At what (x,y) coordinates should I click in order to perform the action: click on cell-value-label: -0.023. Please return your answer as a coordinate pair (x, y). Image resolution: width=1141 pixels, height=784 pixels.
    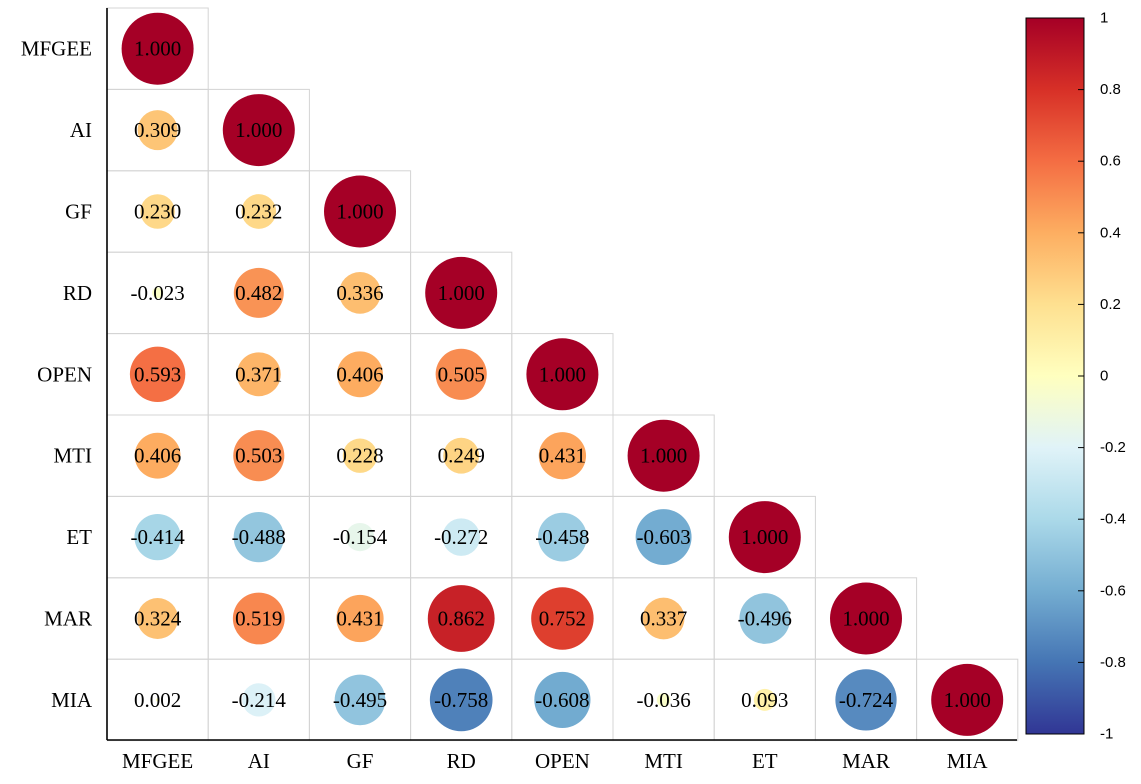
    Looking at the image, I should click on (157, 293).